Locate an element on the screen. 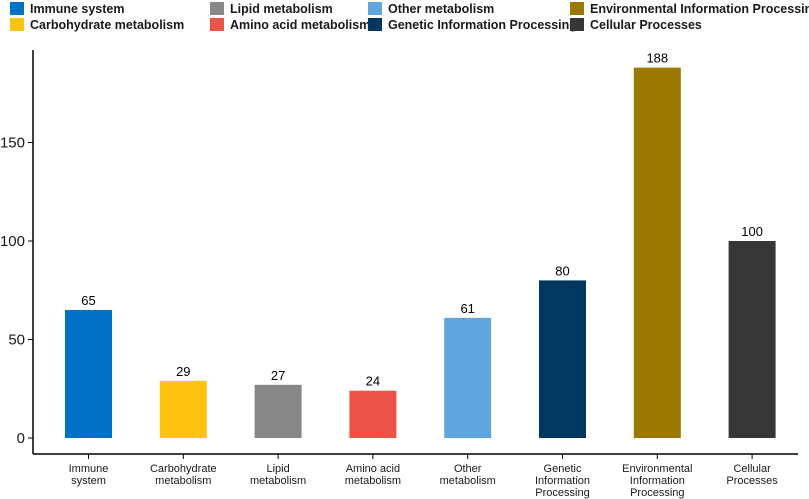 This screenshot has height=499, width=809. legend-label-amino-acid-metabolism: Amino acid metabolism is located at coordinates (300, 25).